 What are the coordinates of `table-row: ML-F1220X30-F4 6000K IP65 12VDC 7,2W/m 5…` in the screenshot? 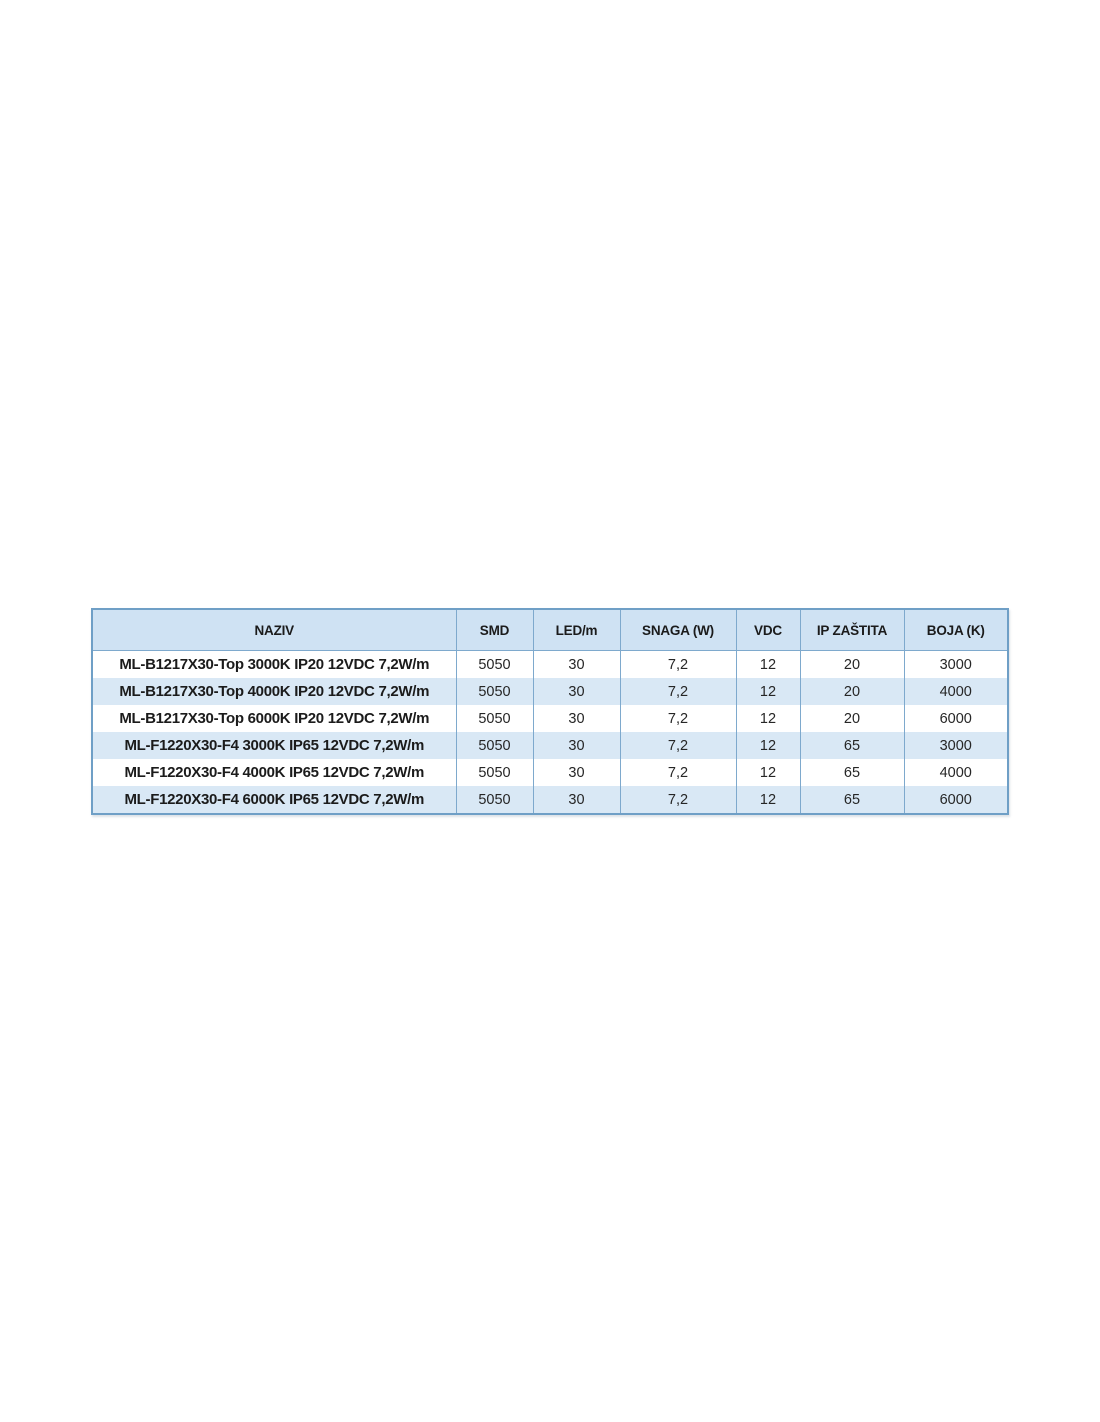 It's located at (550, 800).